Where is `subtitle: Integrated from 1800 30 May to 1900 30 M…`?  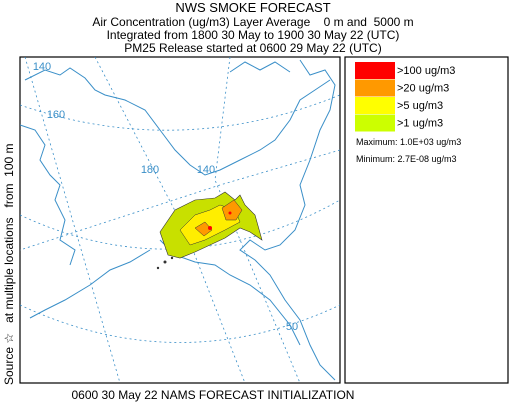 subtitle: Integrated from 1800 30 May to 1900 30 M… is located at coordinates (253, 35).